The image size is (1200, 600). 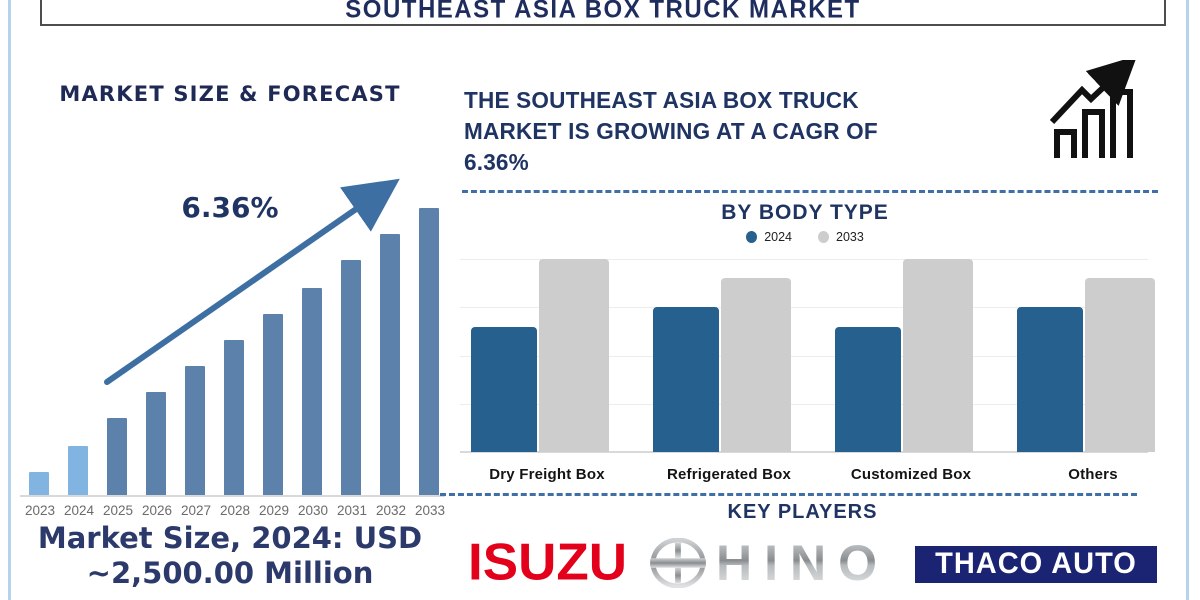 I want to click on market-size-value: Market Size, 2024: USD ~2,500.00 Million, so click(x=230, y=556).